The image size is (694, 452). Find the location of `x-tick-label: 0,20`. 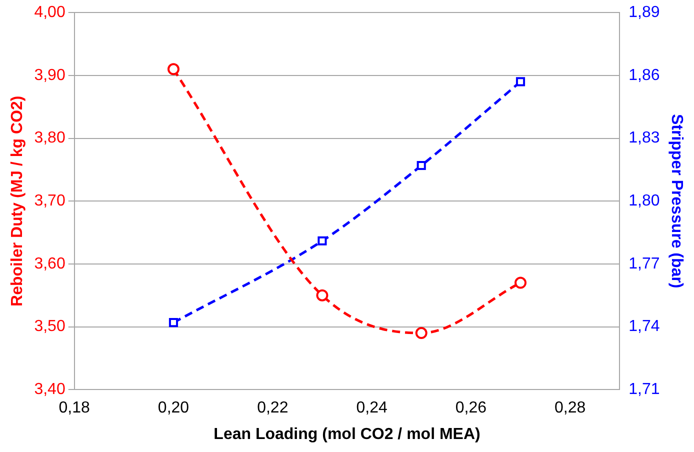

x-tick-label: 0,20 is located at coordinates (174, 408).